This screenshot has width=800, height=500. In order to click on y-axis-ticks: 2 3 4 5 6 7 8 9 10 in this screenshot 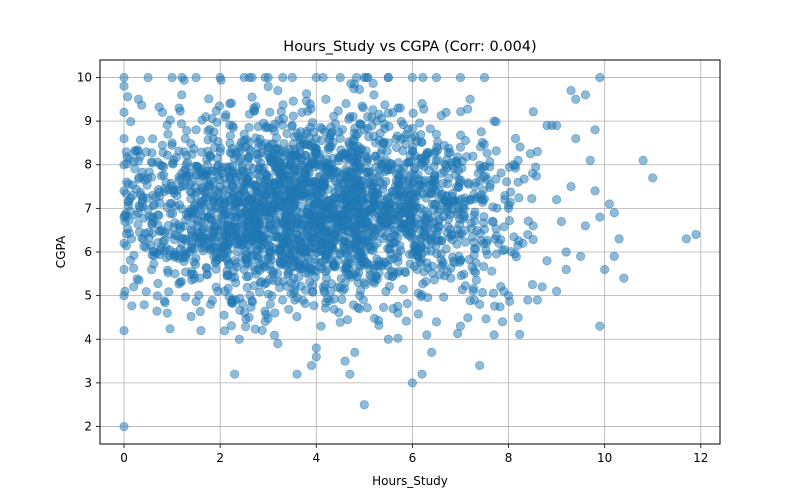, I will do `click(88, 252)`.